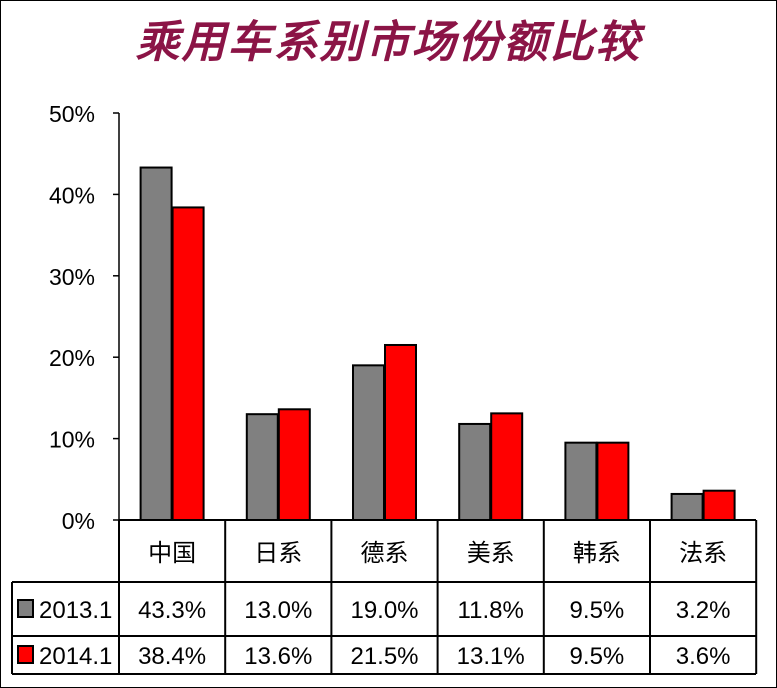 The height and width of the screenshot is (688, 777). What do you see at coordinates (172, 656) in the screenshot?
I see `data-table-value: 38.4%` at bounding box center [172, 656].